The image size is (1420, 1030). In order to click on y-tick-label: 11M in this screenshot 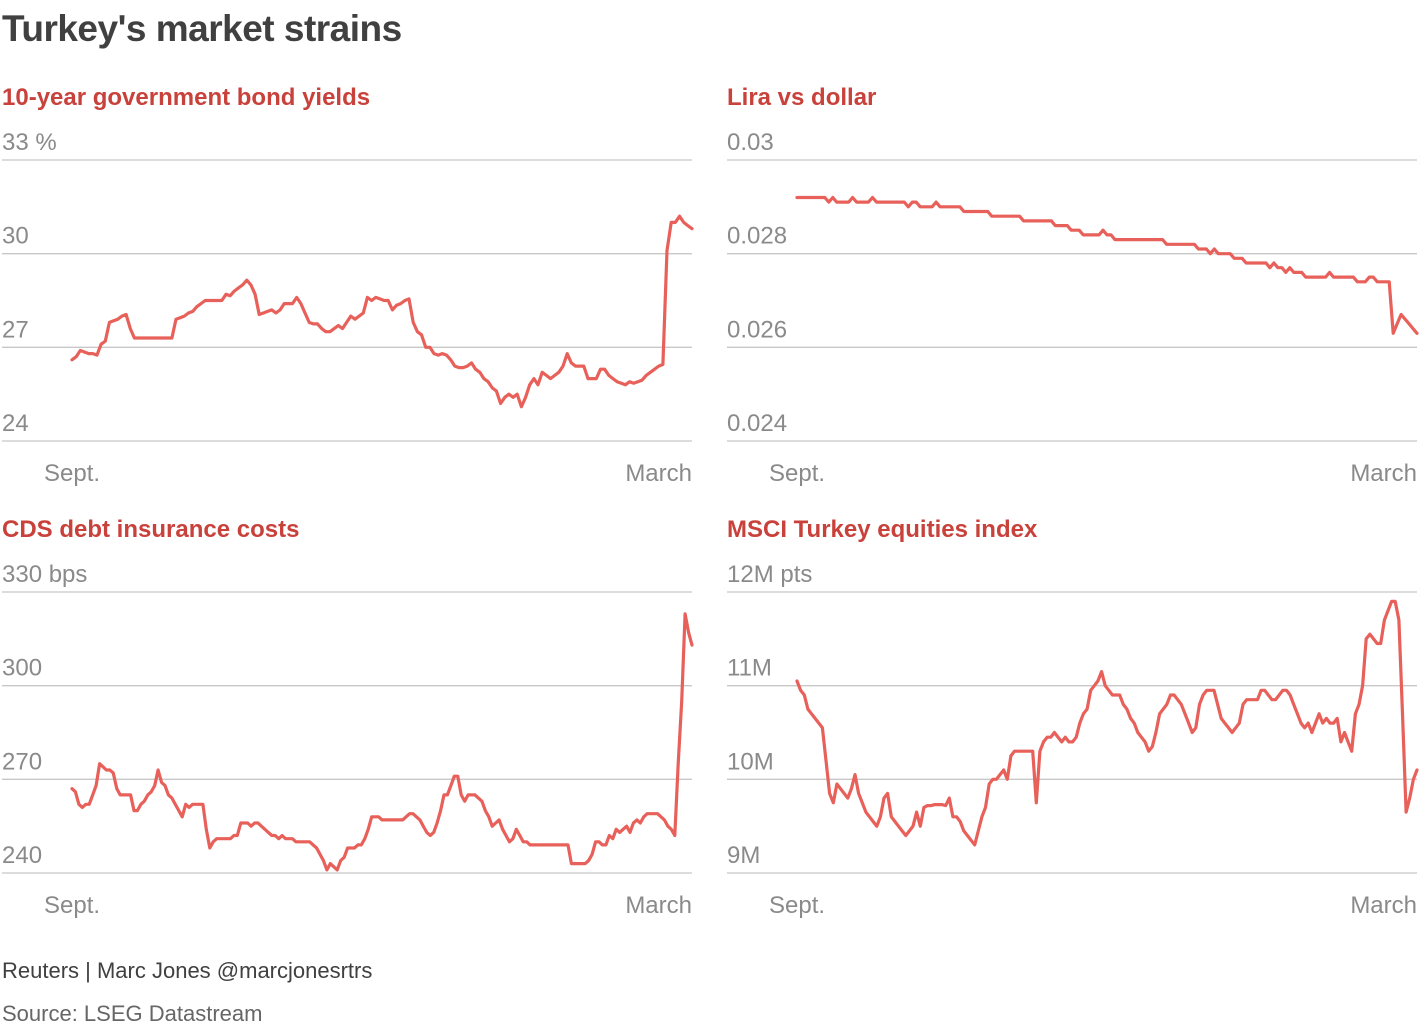, I will do `click(749, 668)`.